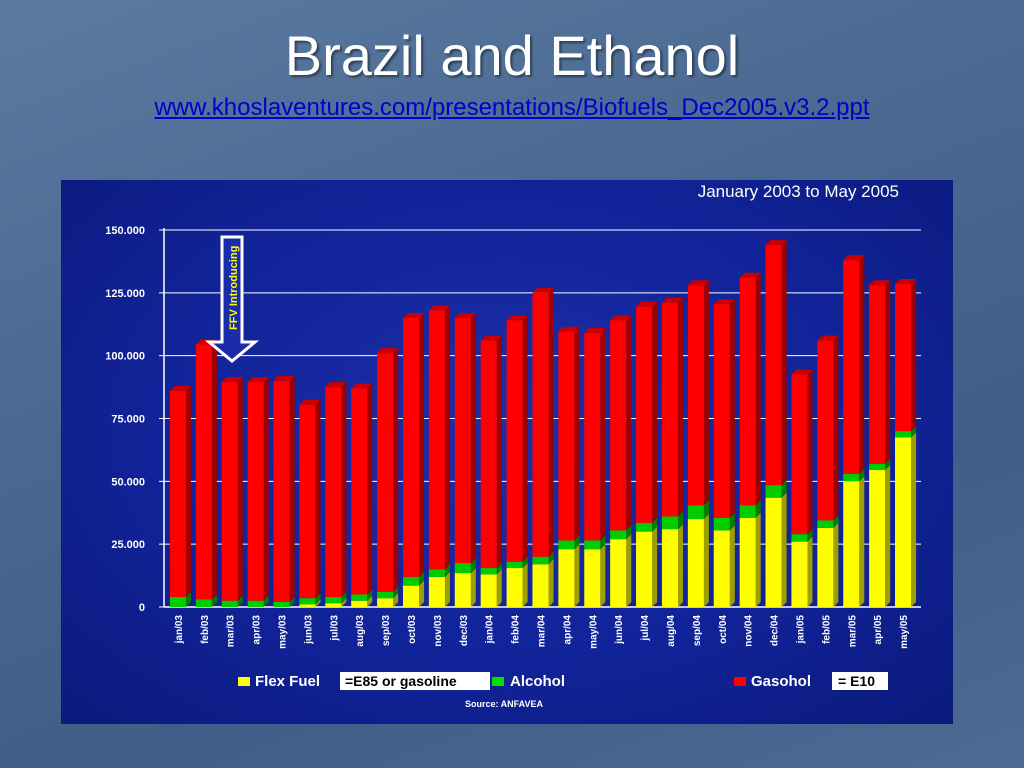  What do you see at coordinates (826, 629) in the screenshot?
I see `x-tick-label: feb/05` at bounding box center [826, 629].